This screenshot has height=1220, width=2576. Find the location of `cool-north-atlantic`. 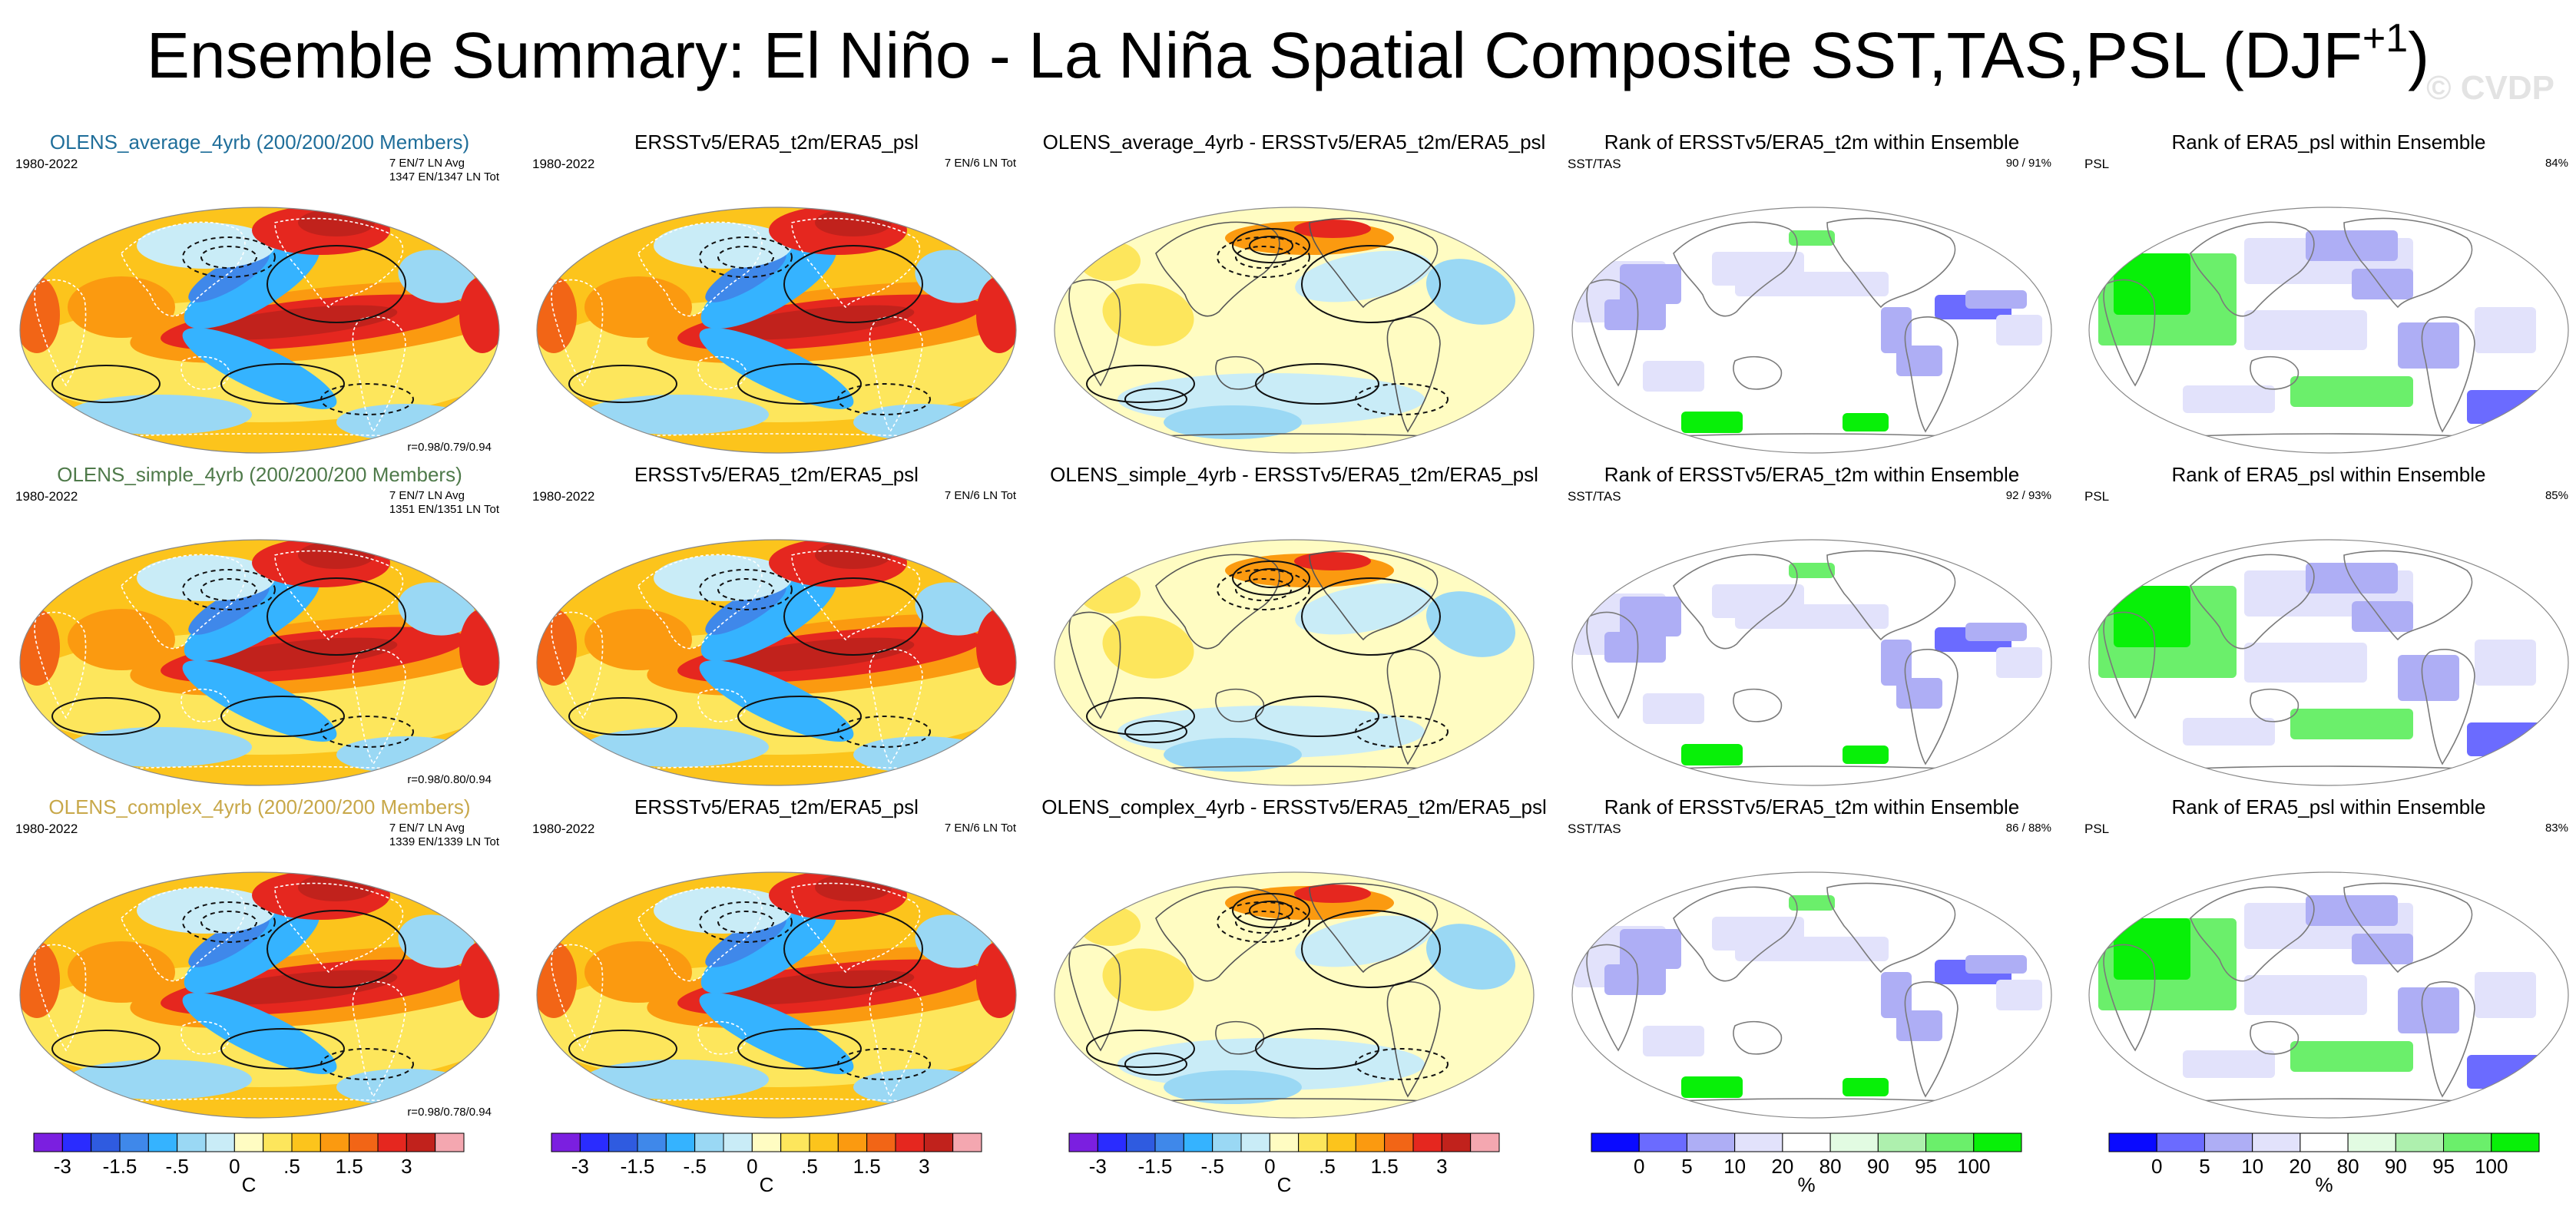

cool-north-atlantic is located at coordinates (953, 609).